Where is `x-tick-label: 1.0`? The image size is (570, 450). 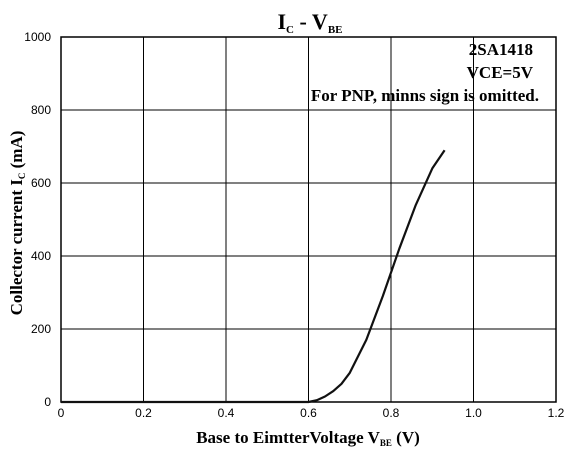 x-tick-label: 1.0 is located at coordinates (473, 413).